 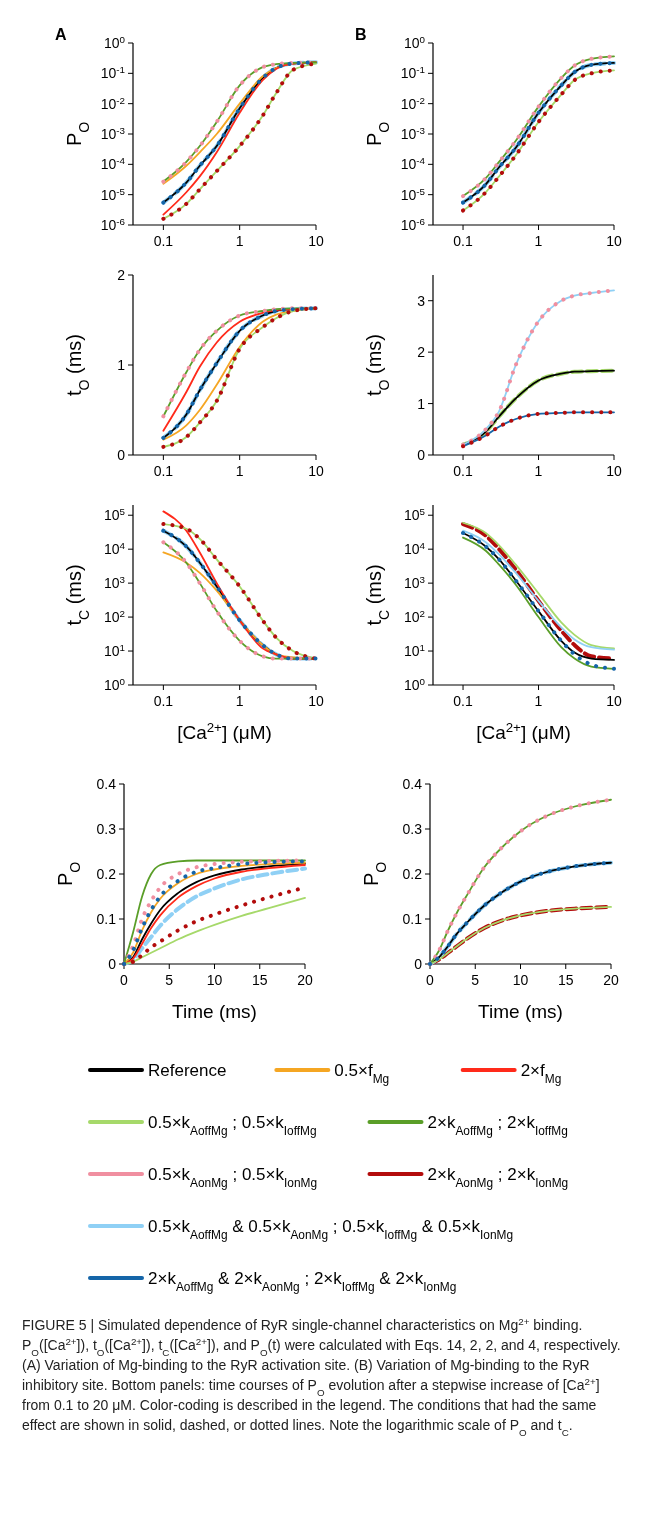 I want to click on legend-label: Reference, so click(x=187, y=1070).